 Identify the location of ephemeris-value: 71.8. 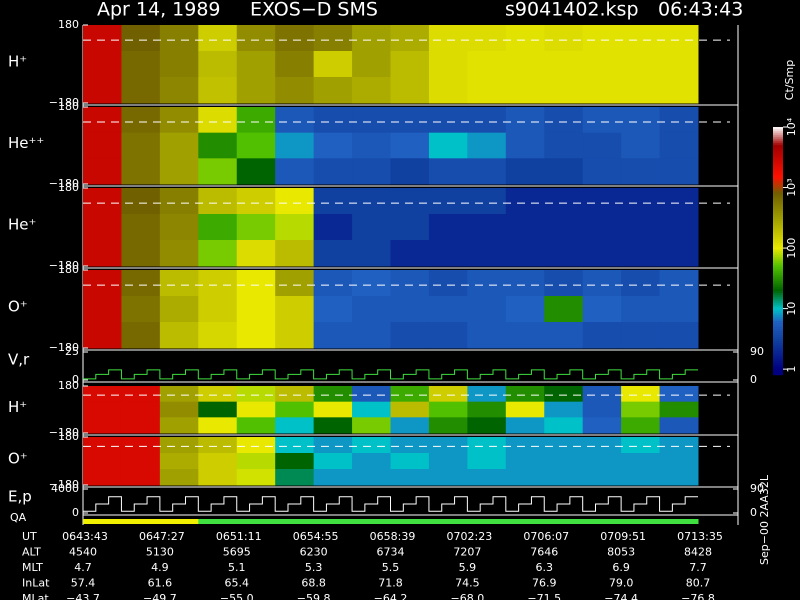
(390, 583).